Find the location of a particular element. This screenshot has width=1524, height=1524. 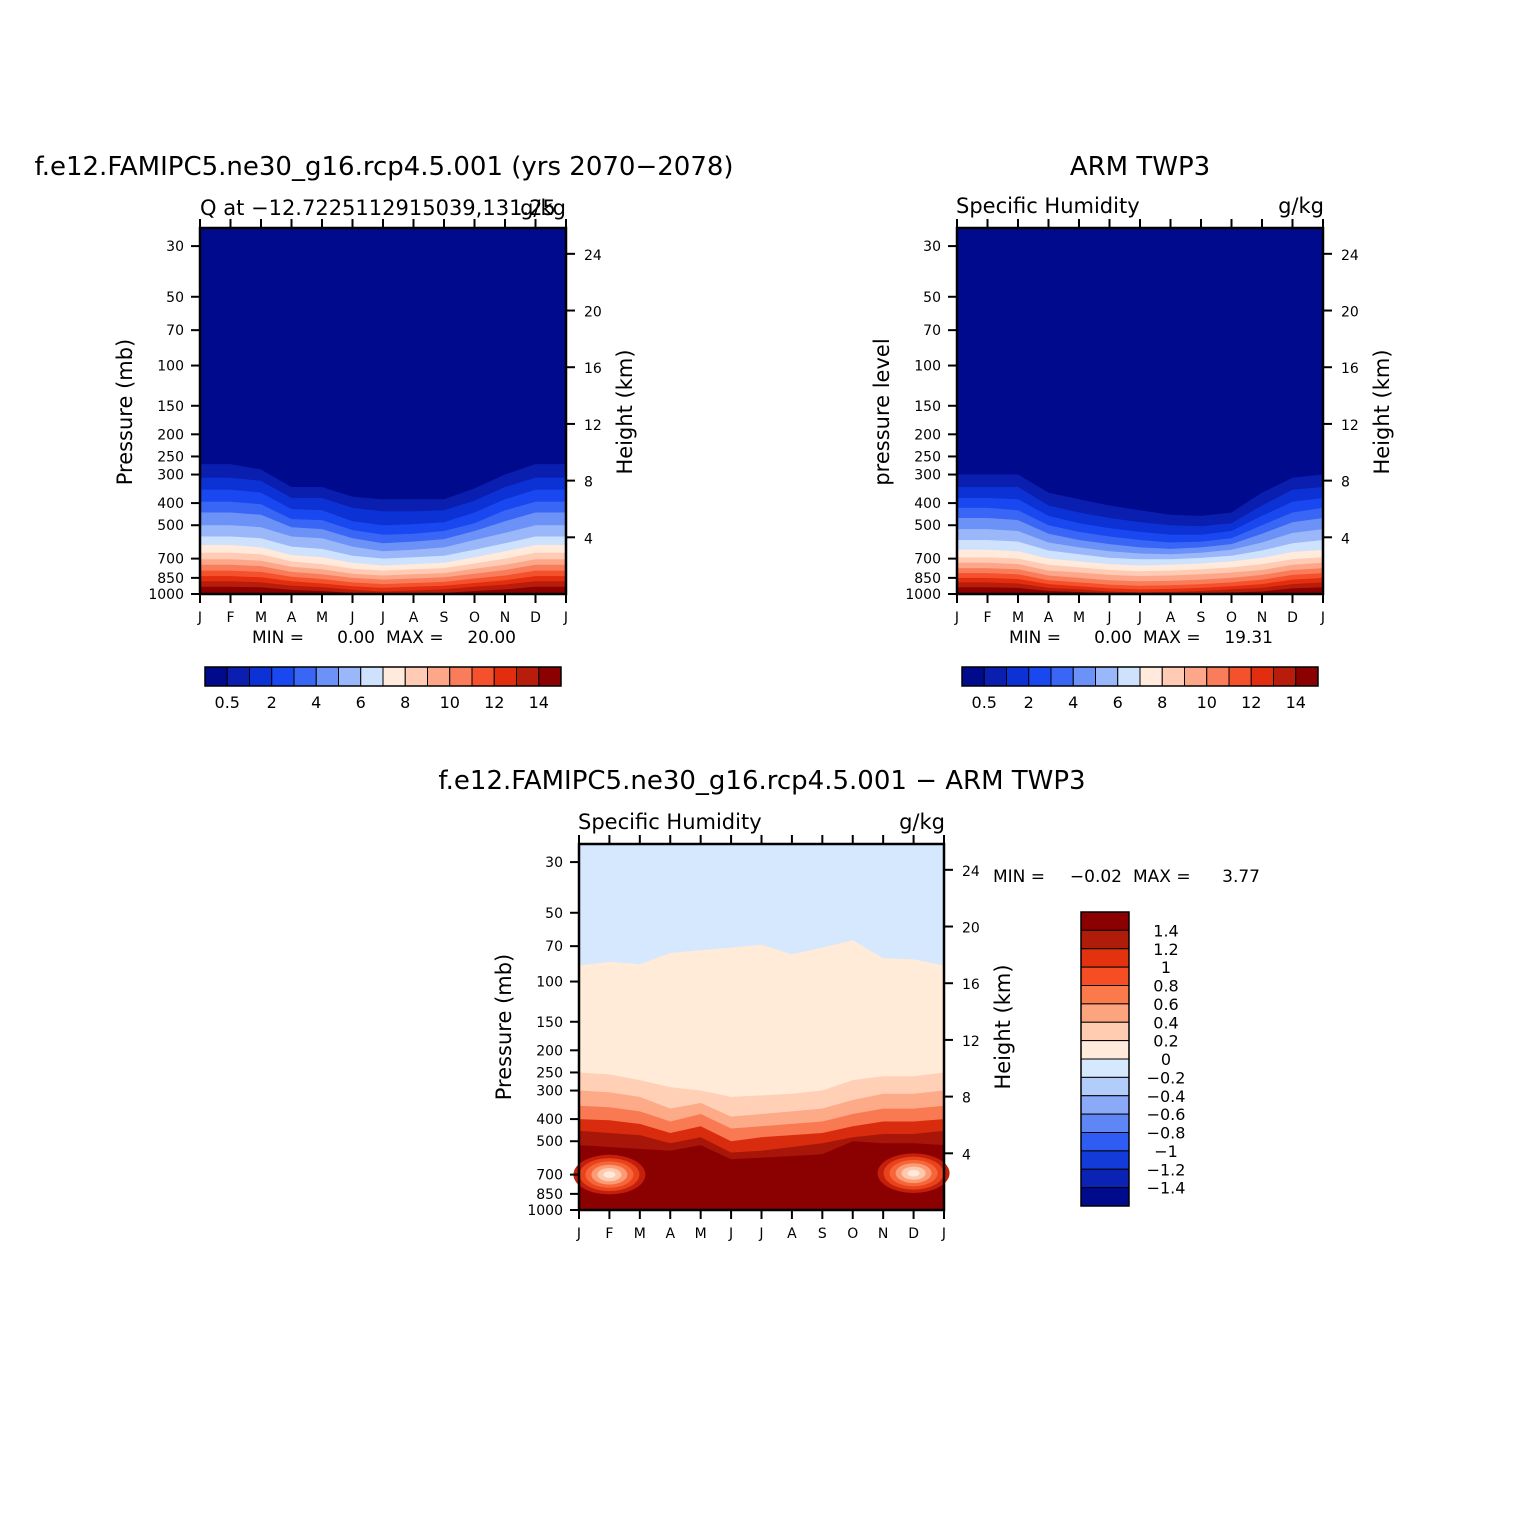

panel-model-units: g/kg is located at coordinates (543, 208).